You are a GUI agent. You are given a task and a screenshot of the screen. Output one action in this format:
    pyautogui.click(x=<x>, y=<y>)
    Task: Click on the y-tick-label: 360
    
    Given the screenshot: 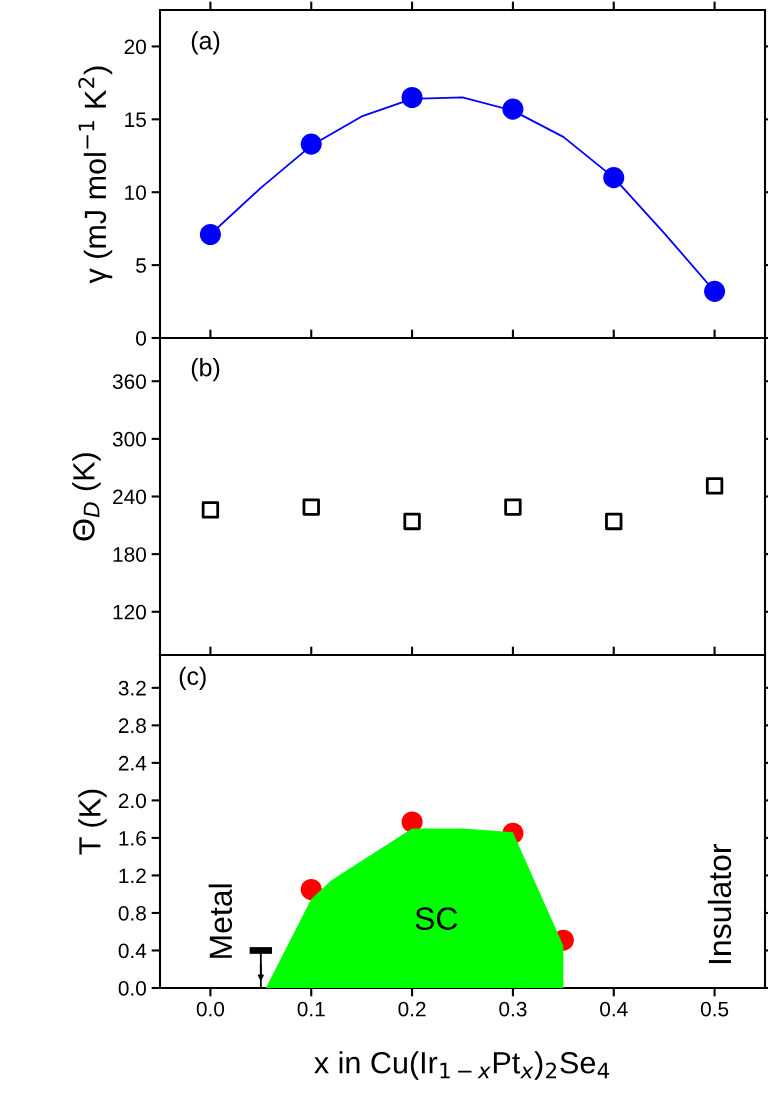 What is the action you would take?
    pyautogui.click(x=129, y=381)
    